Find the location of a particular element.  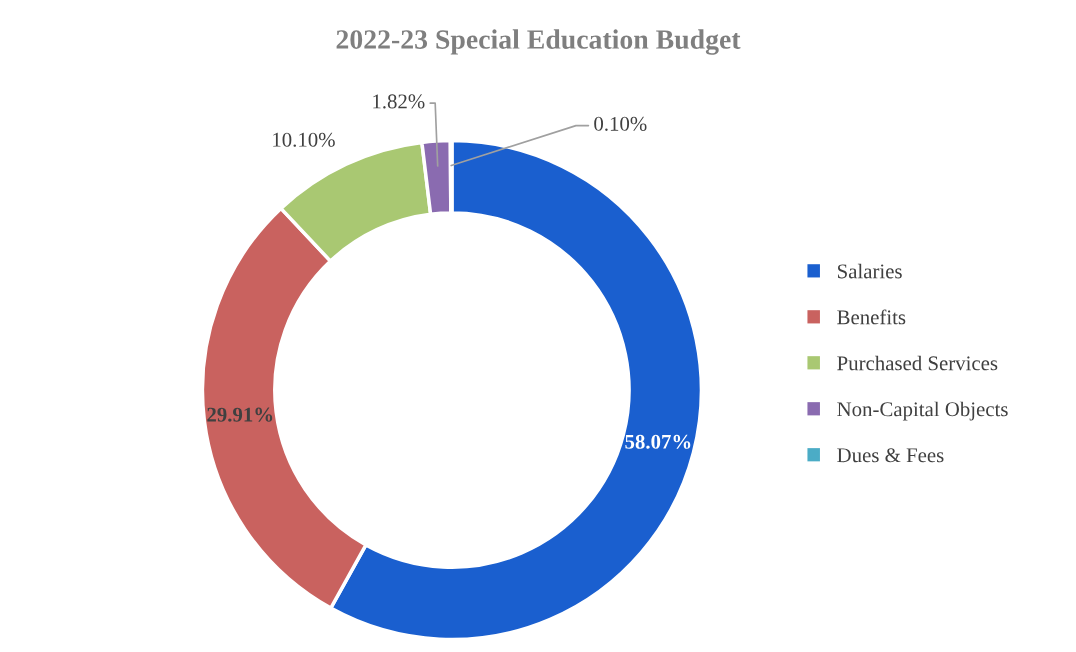

data-label: 58.07% is located at coordinates (658, 441).